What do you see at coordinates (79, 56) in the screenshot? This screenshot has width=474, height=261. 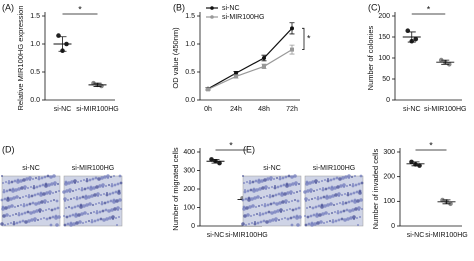 I see `axis` at bounding box center [79, 56].